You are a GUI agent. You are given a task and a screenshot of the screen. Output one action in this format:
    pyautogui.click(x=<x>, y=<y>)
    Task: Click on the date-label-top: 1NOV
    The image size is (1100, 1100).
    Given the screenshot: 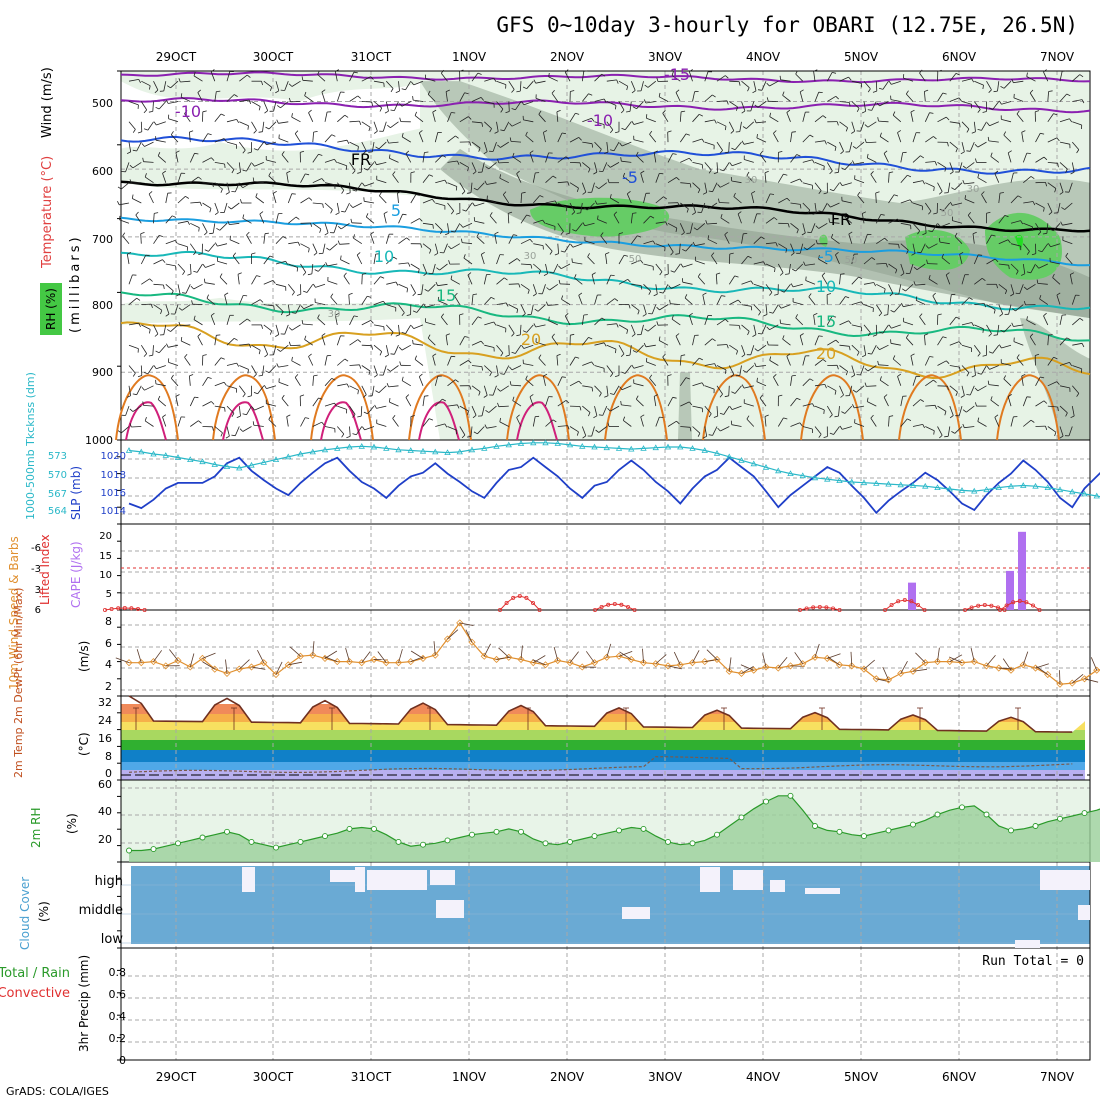 What is the action you would take?
    pyautogui.click(x=469, y=57)
    